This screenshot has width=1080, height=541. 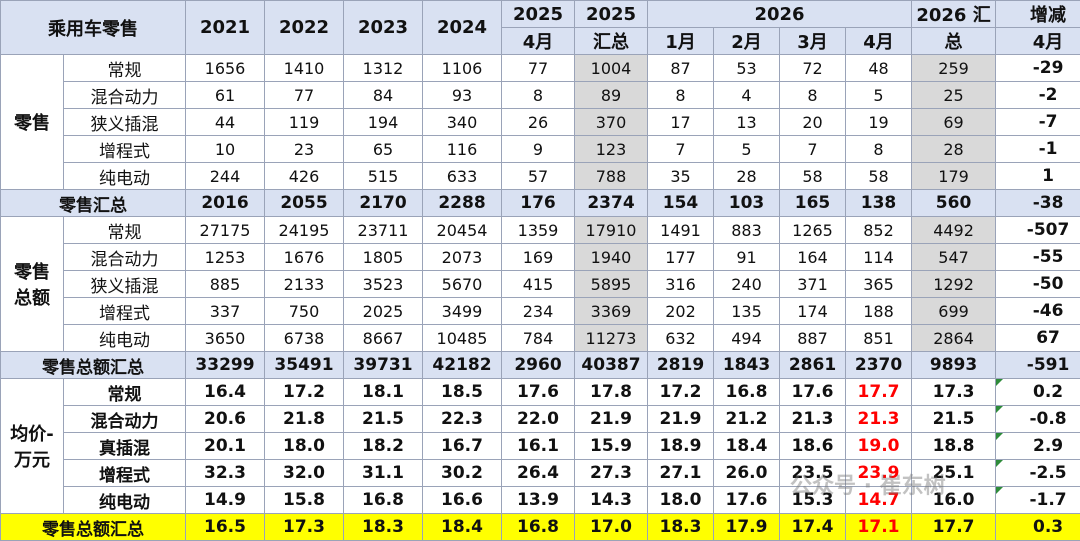 What do you see at coordinates (383, 473) in the screenshot?
I see `table-cell: 31.1` at bounding box center [383, 473].